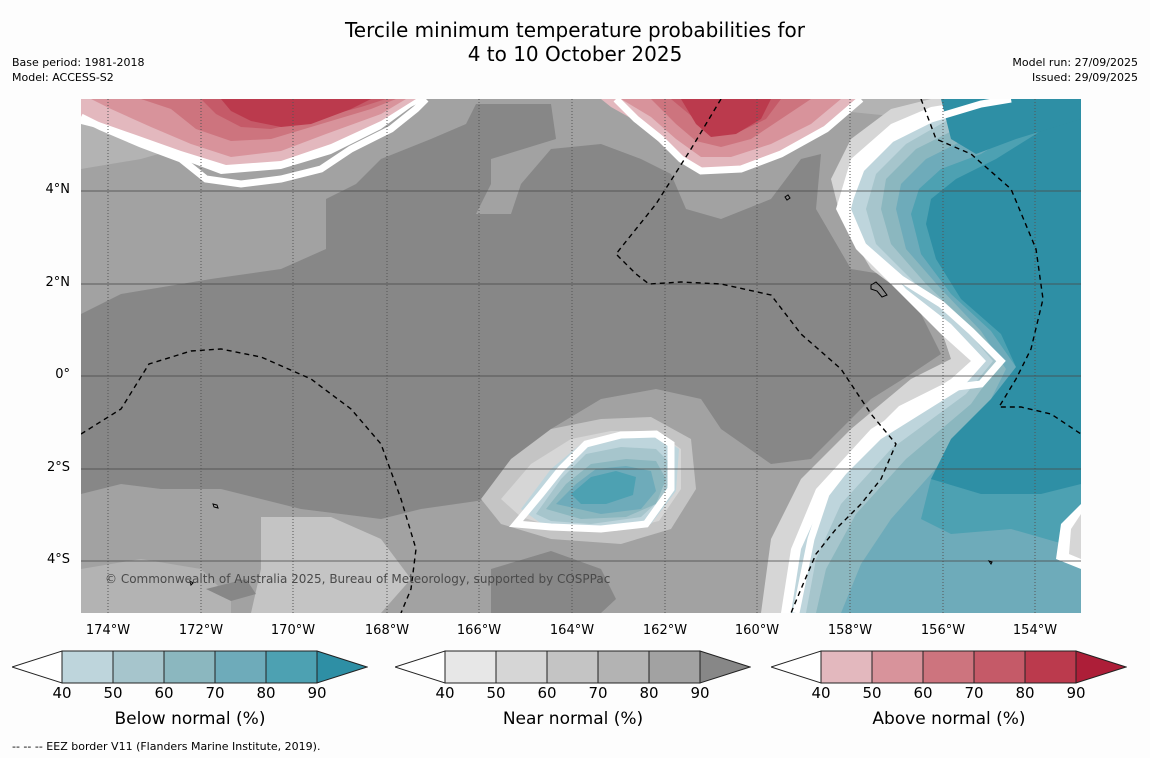 This screenshot has width=1150, height=758. I want to click on near-normal-90-patch, so click(231, 590).